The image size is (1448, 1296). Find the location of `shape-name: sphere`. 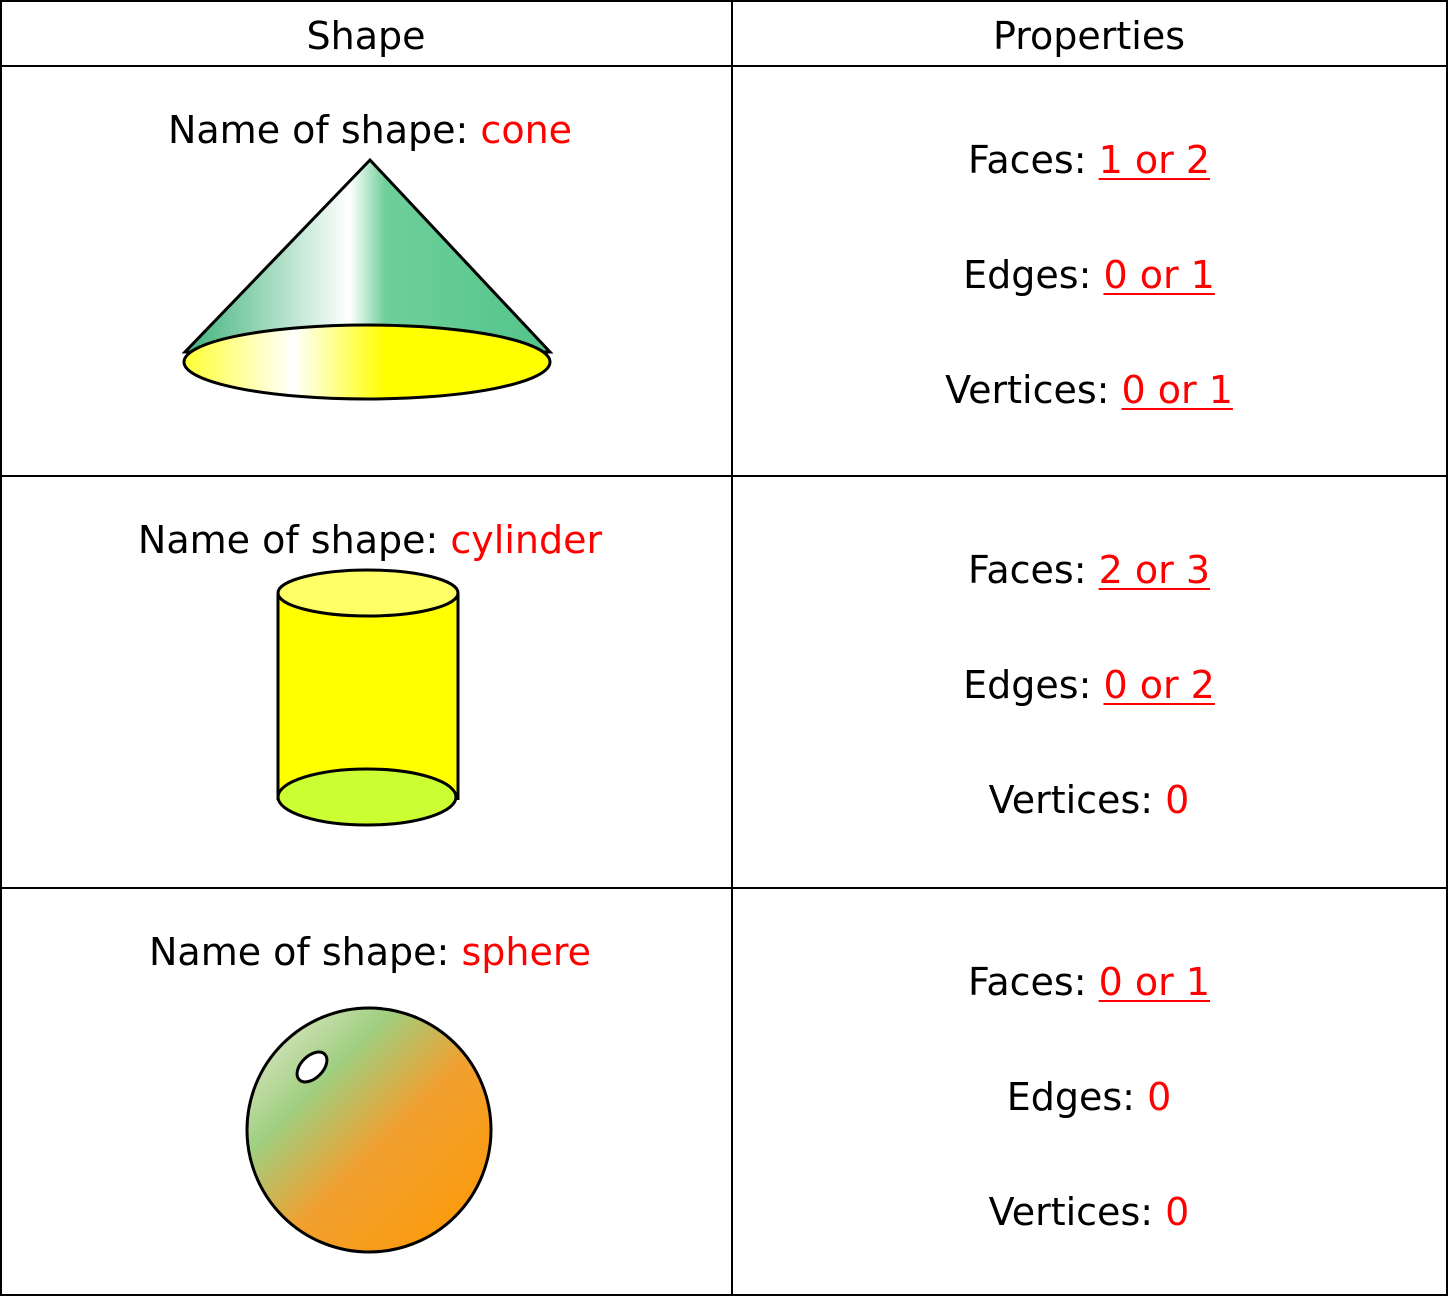

shape-name: sphere is located at coordinates (526, 952).